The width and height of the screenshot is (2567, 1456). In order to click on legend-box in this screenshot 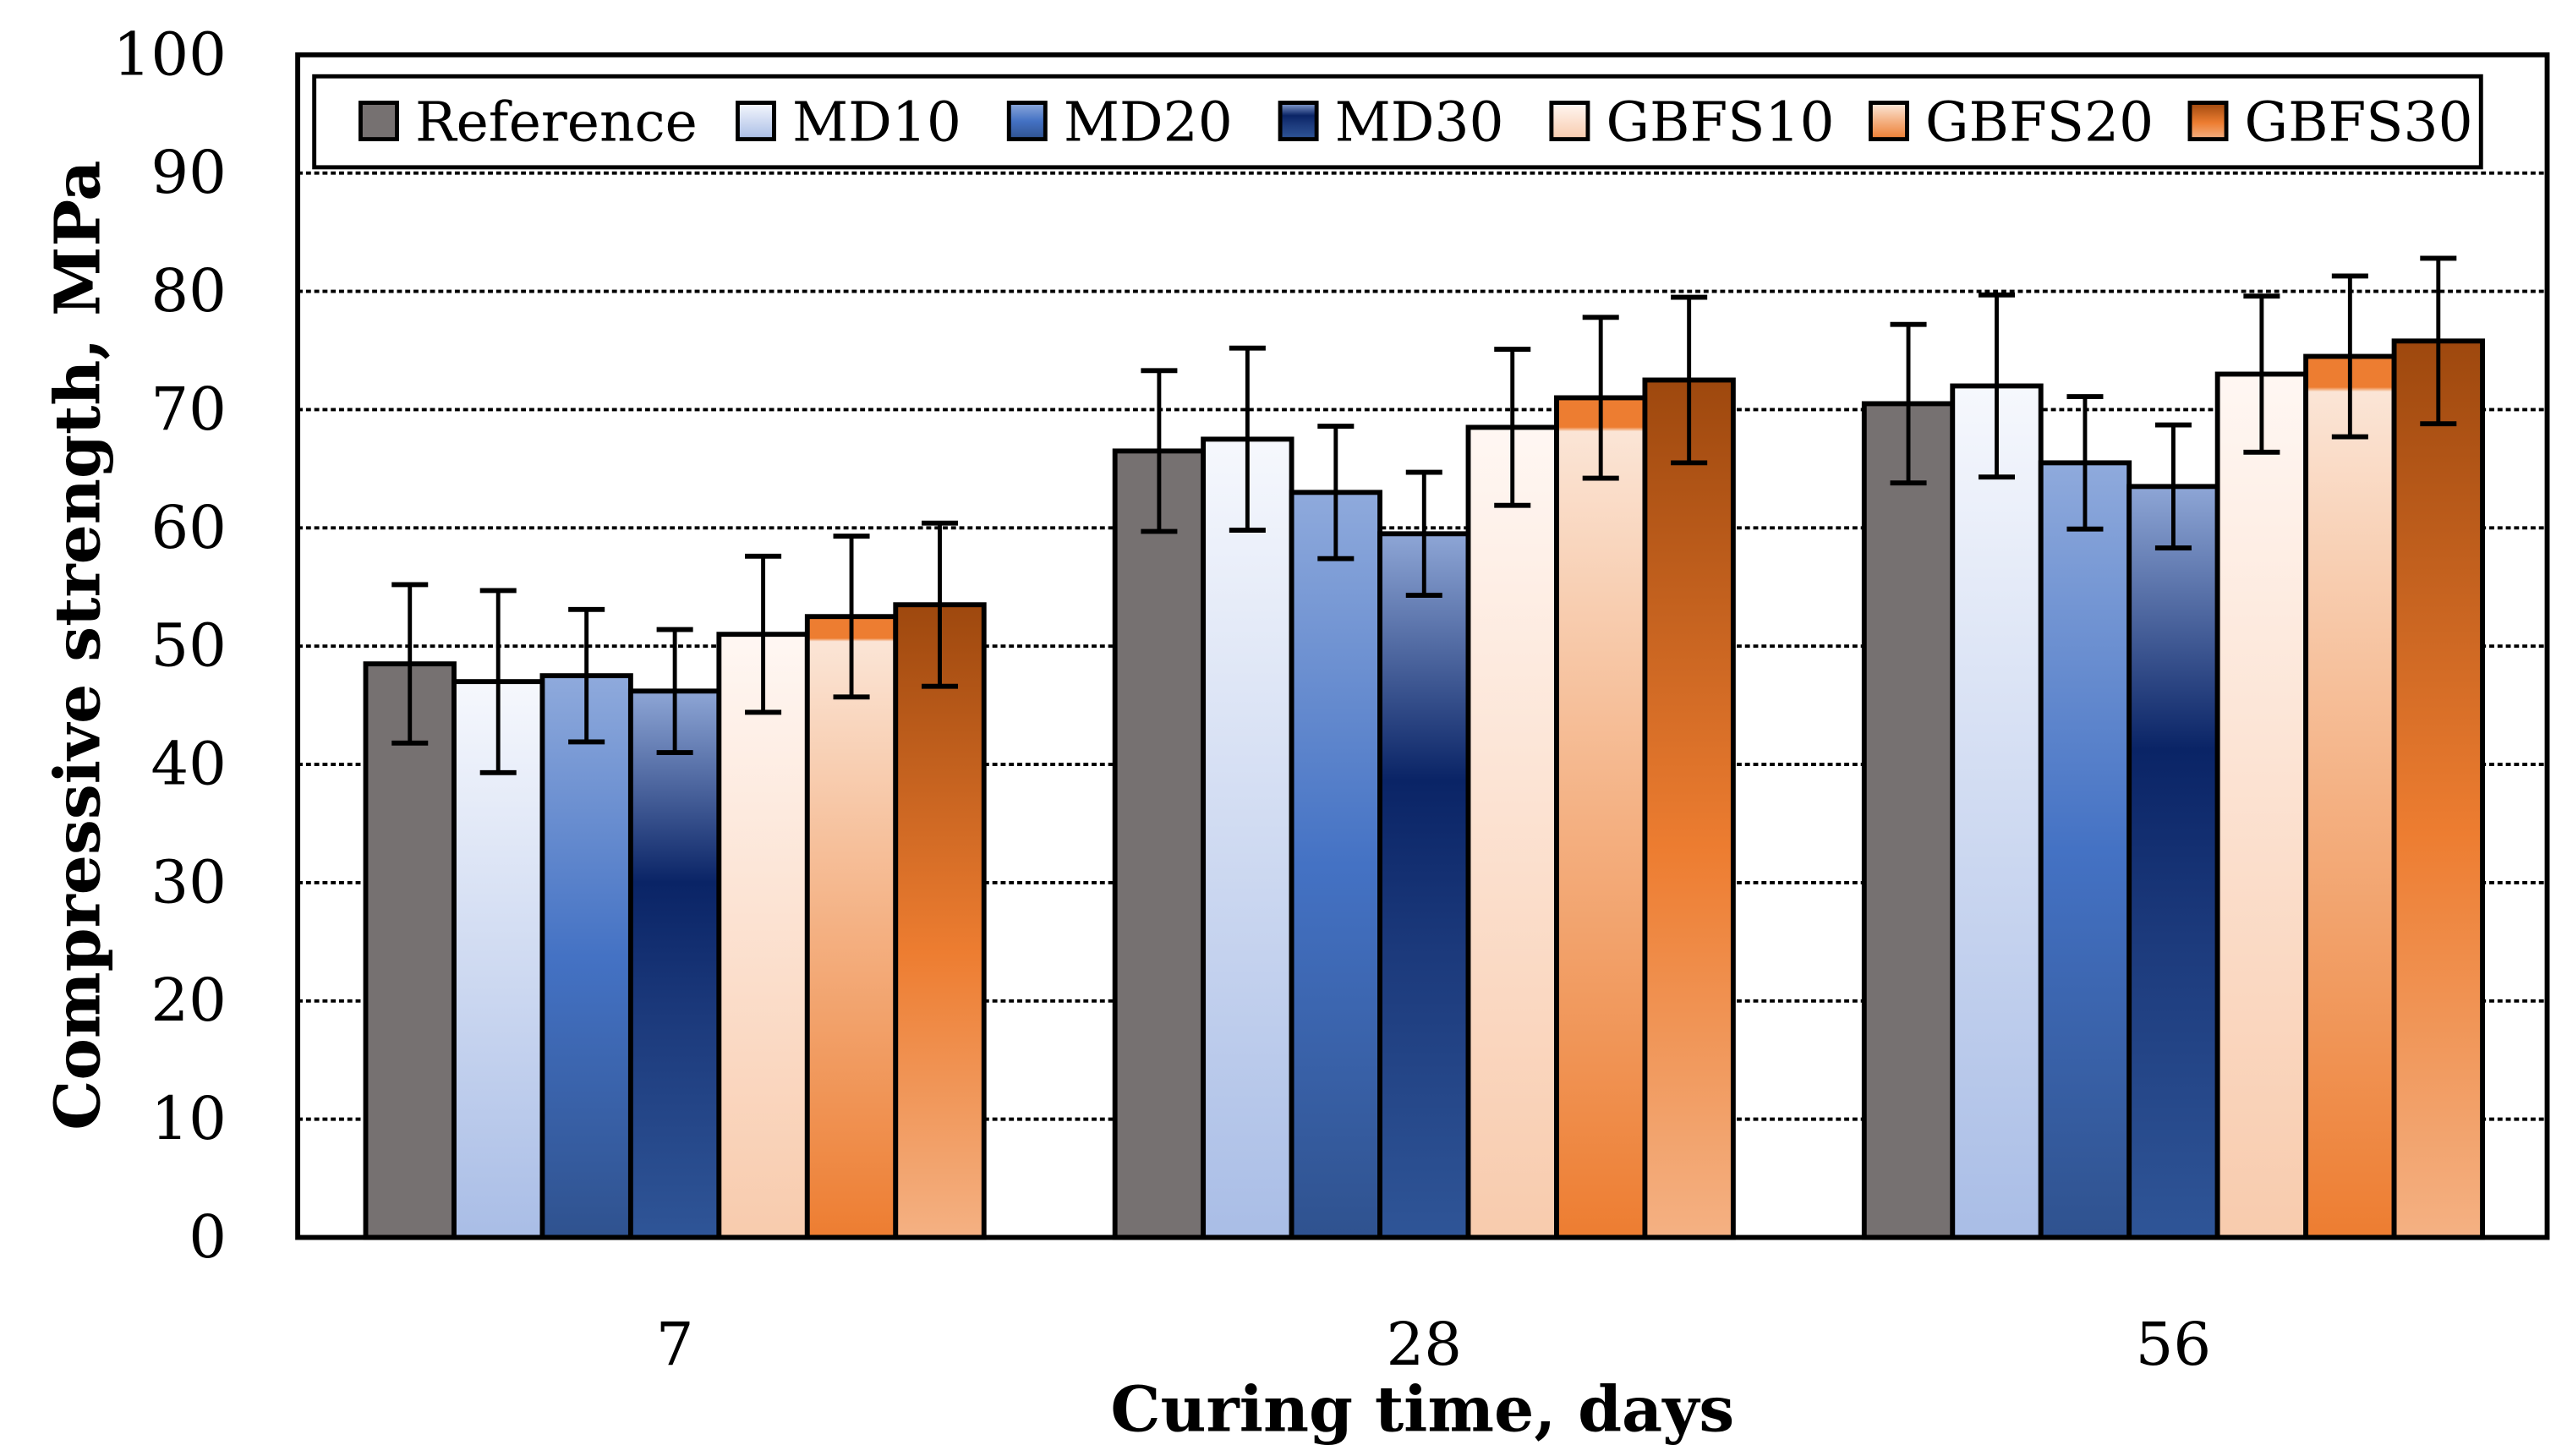, I will do `click(1397, 122)`.